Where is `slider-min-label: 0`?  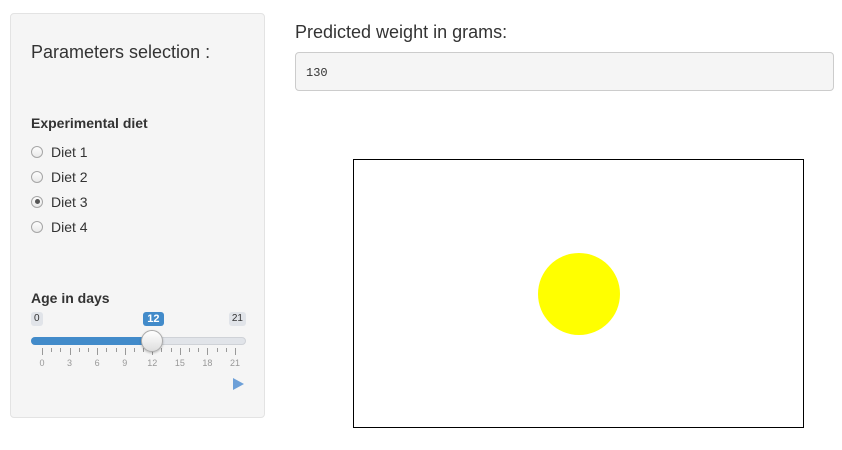 slider-min-label: 0 is located at coordinates (37, 319).